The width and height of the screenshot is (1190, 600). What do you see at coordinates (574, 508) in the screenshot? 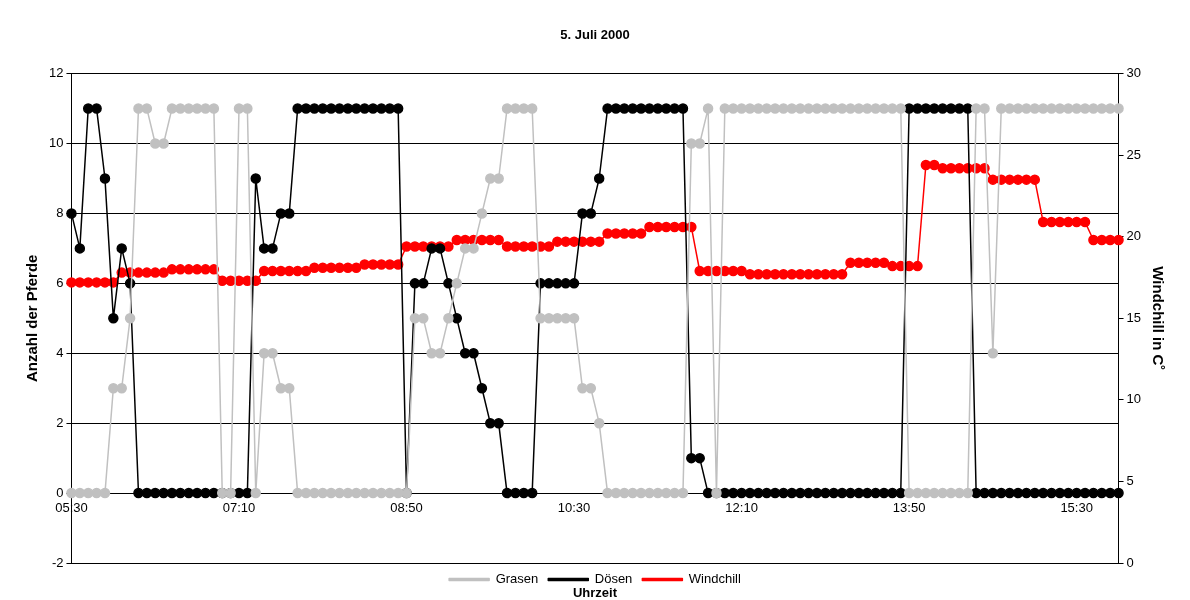
I see `x-tick-label: 10:30` at bounding box center [574, 508].